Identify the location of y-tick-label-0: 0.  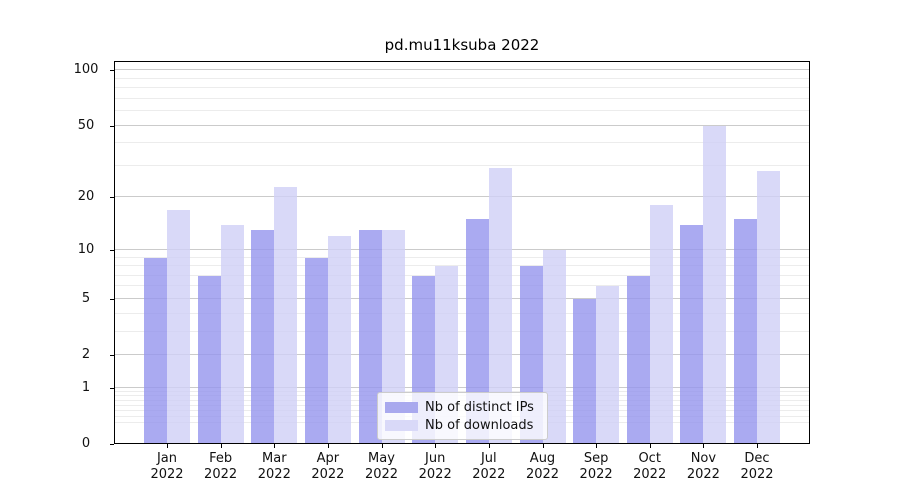
(86, 443).